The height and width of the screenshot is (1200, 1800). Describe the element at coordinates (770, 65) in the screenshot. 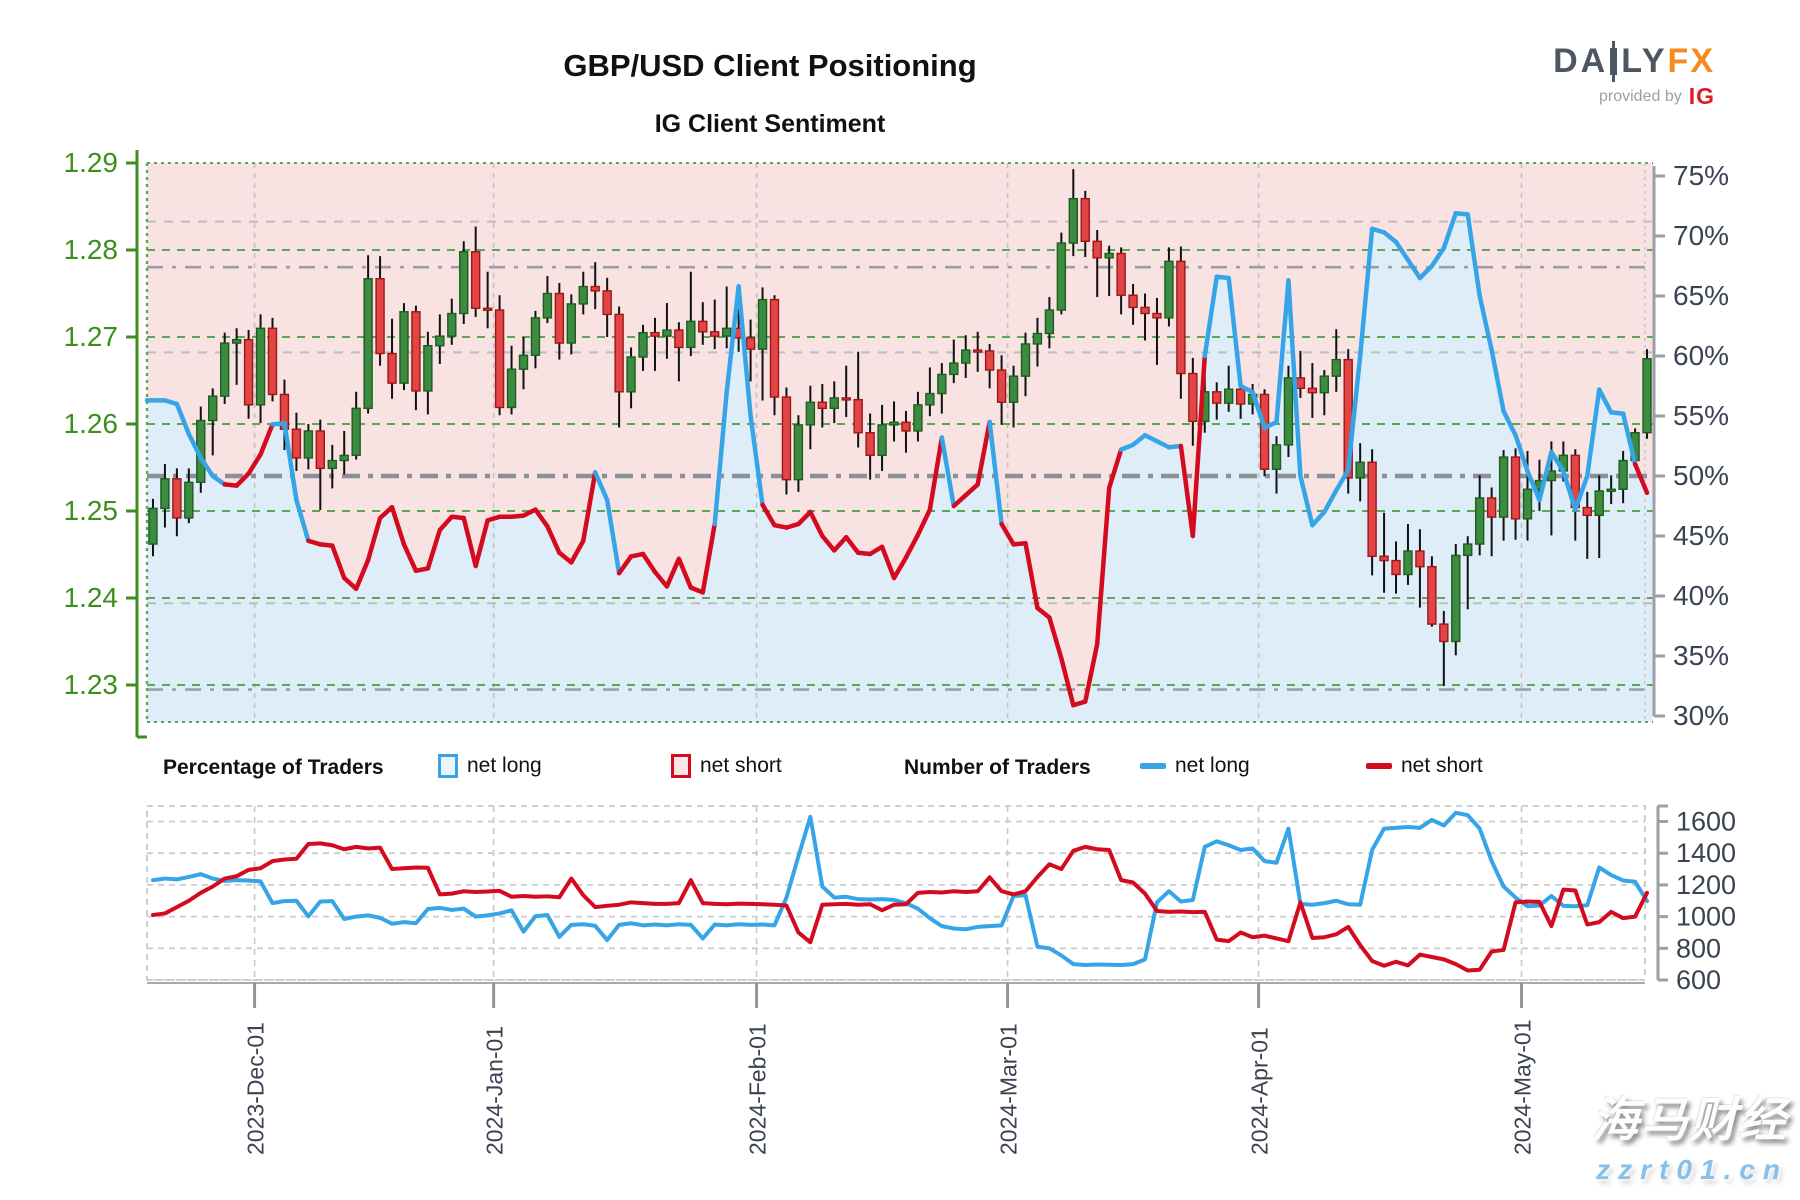

I see `page-title: GBP/USD Client Positioning` at that location.